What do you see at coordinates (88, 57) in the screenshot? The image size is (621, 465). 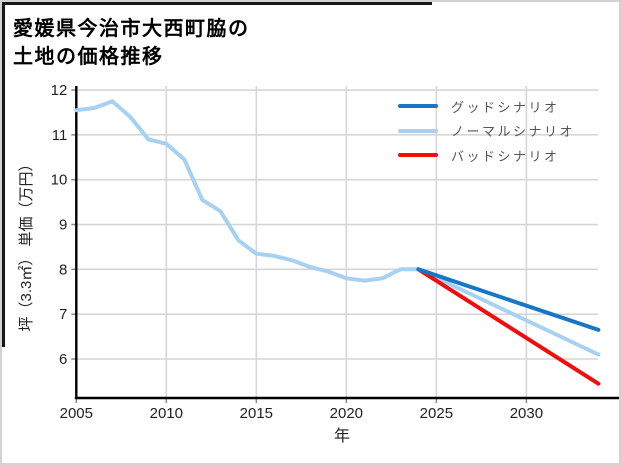 I see `chart-title-line2: 土地の価格推移` at bounding box center [88, 57].